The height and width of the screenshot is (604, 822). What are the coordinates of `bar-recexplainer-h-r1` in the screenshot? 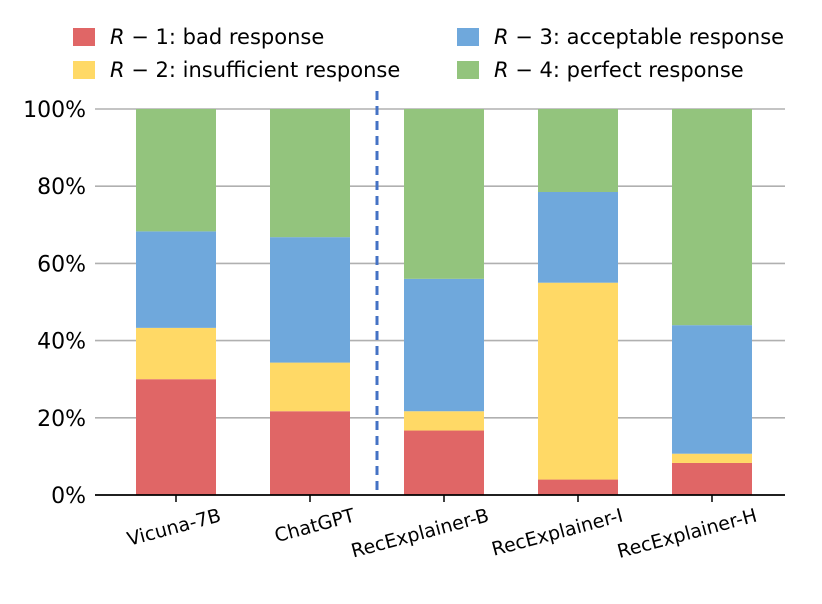 It's located at (712, 478).